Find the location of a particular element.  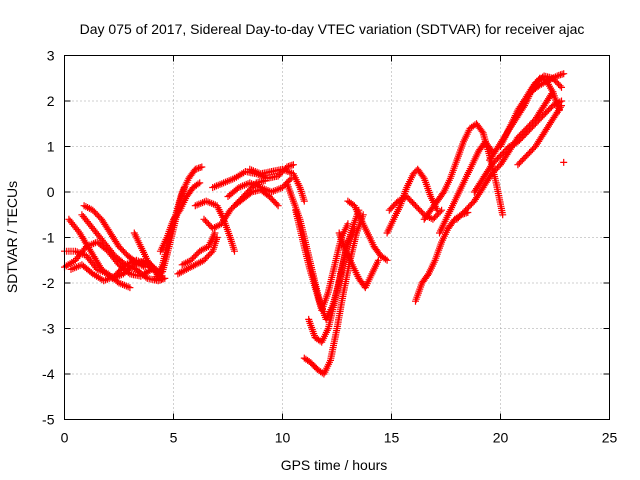

x-tick-label: 25 is located at coordinates (610, 438).